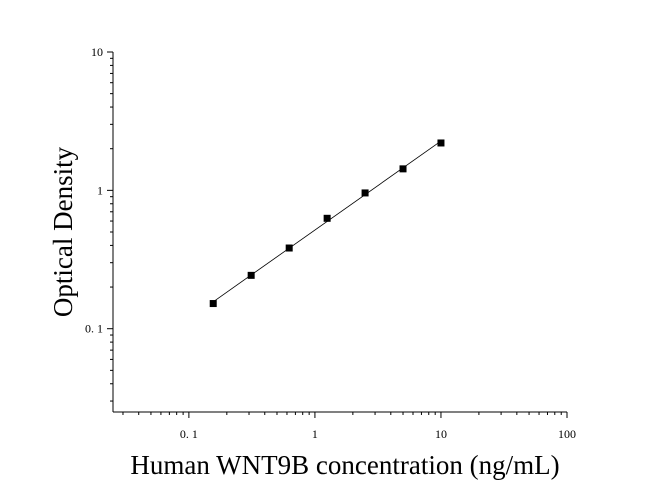 The width and height of the screenshot is (656, 492). What do you see at coordinates (97, 52) in the screenshot?
I see `y-tick-label: 10` at bounding box center [97, 52].